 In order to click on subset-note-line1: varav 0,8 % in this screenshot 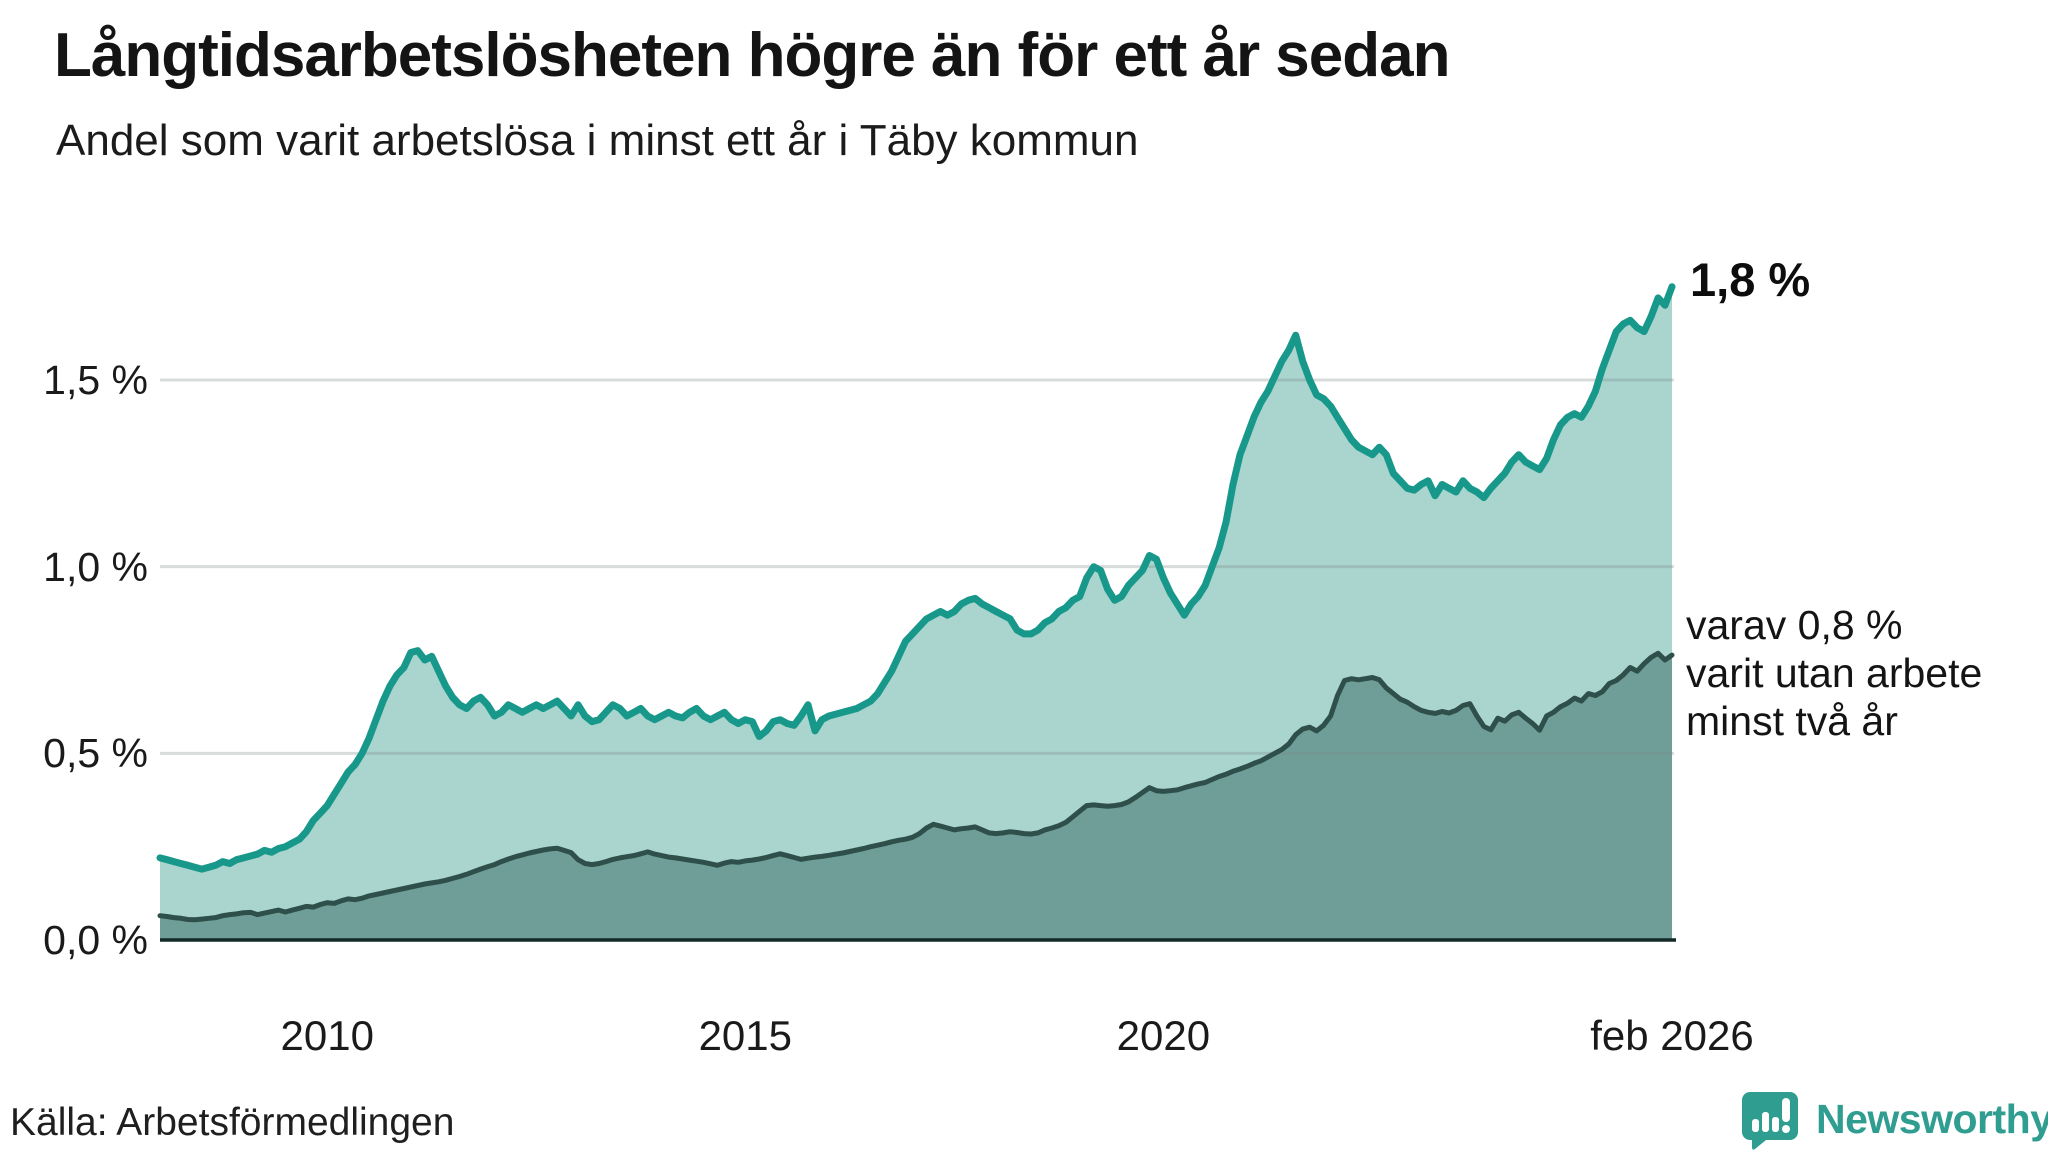, I will do `click(1794, 625)`.